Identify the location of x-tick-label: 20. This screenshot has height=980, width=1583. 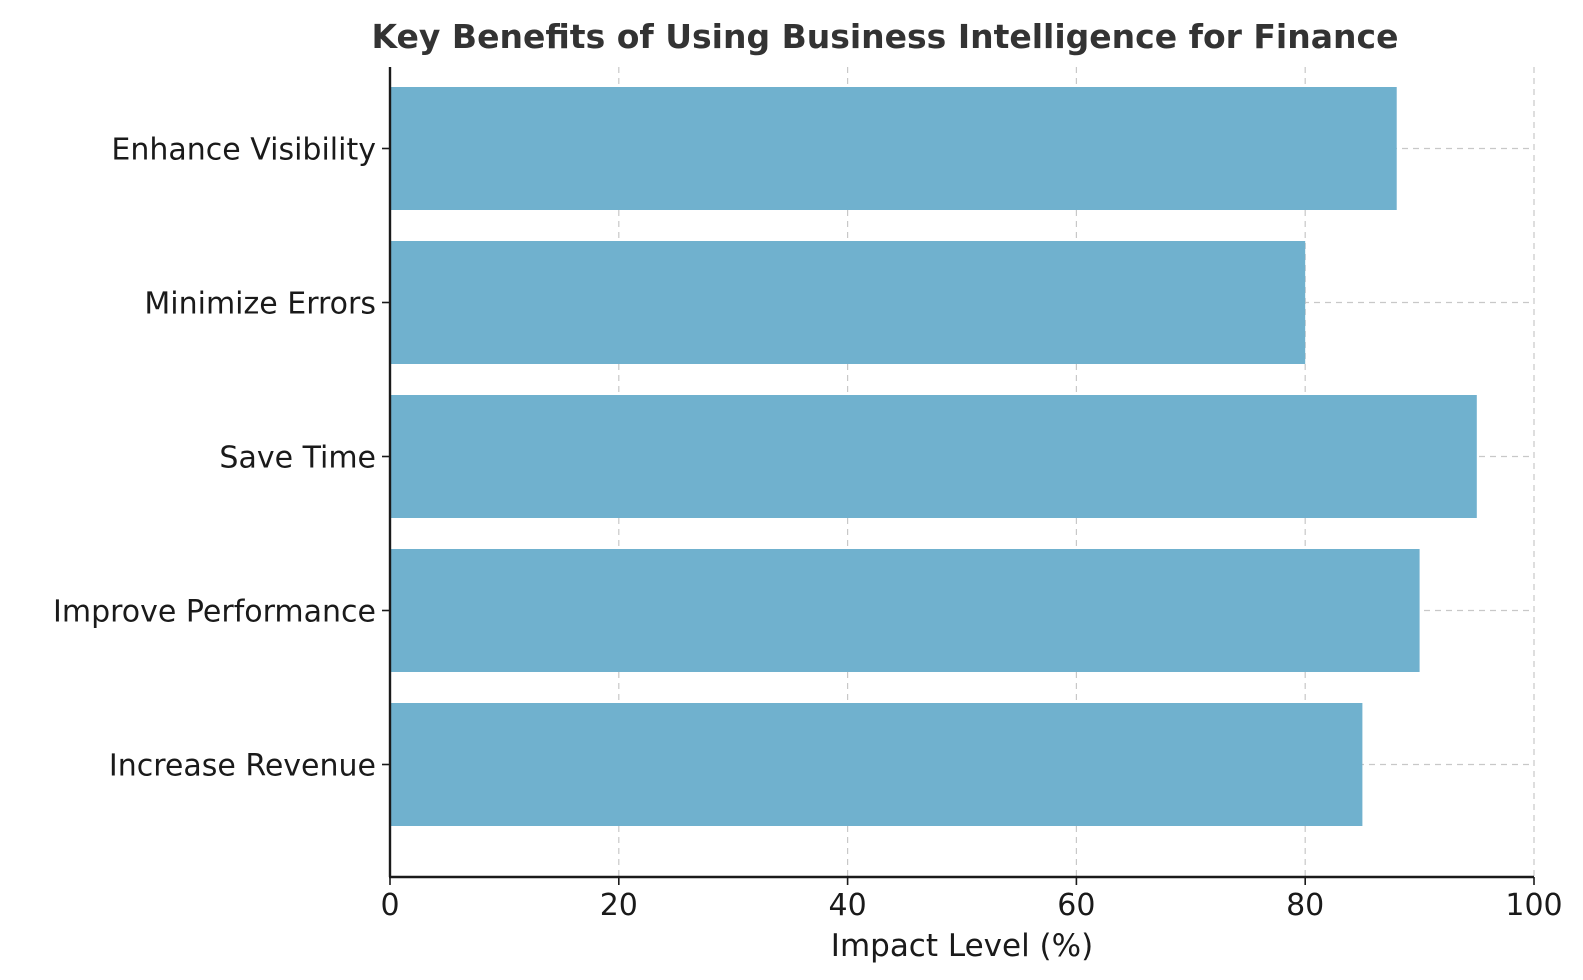
(619, 905).